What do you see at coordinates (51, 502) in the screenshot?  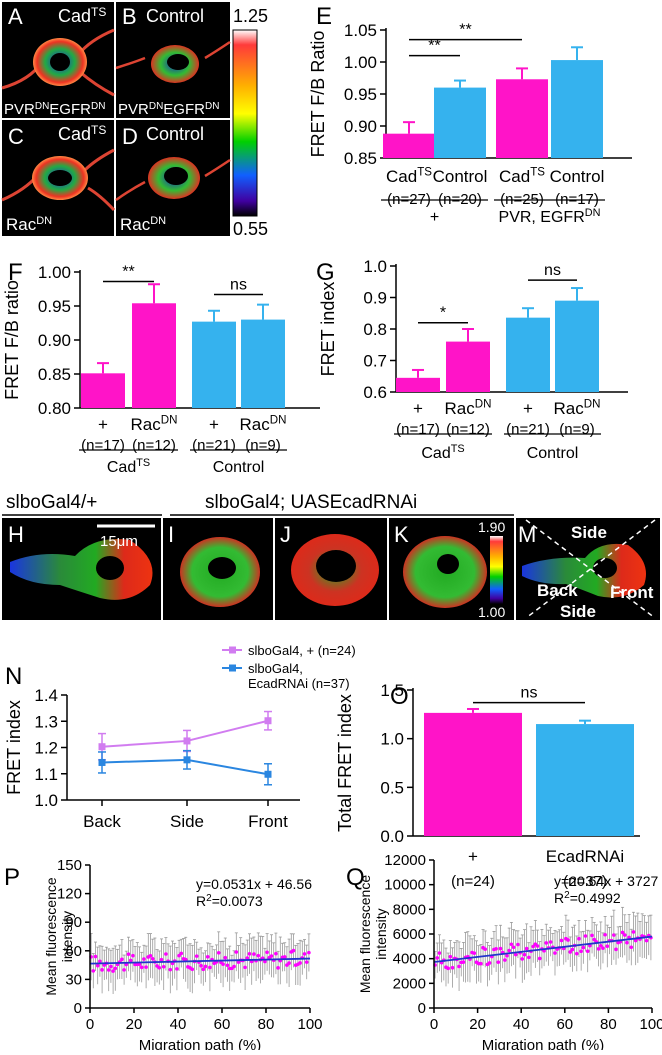 I see `header-left: slboGal4/+` at bounding box center [51, 502].